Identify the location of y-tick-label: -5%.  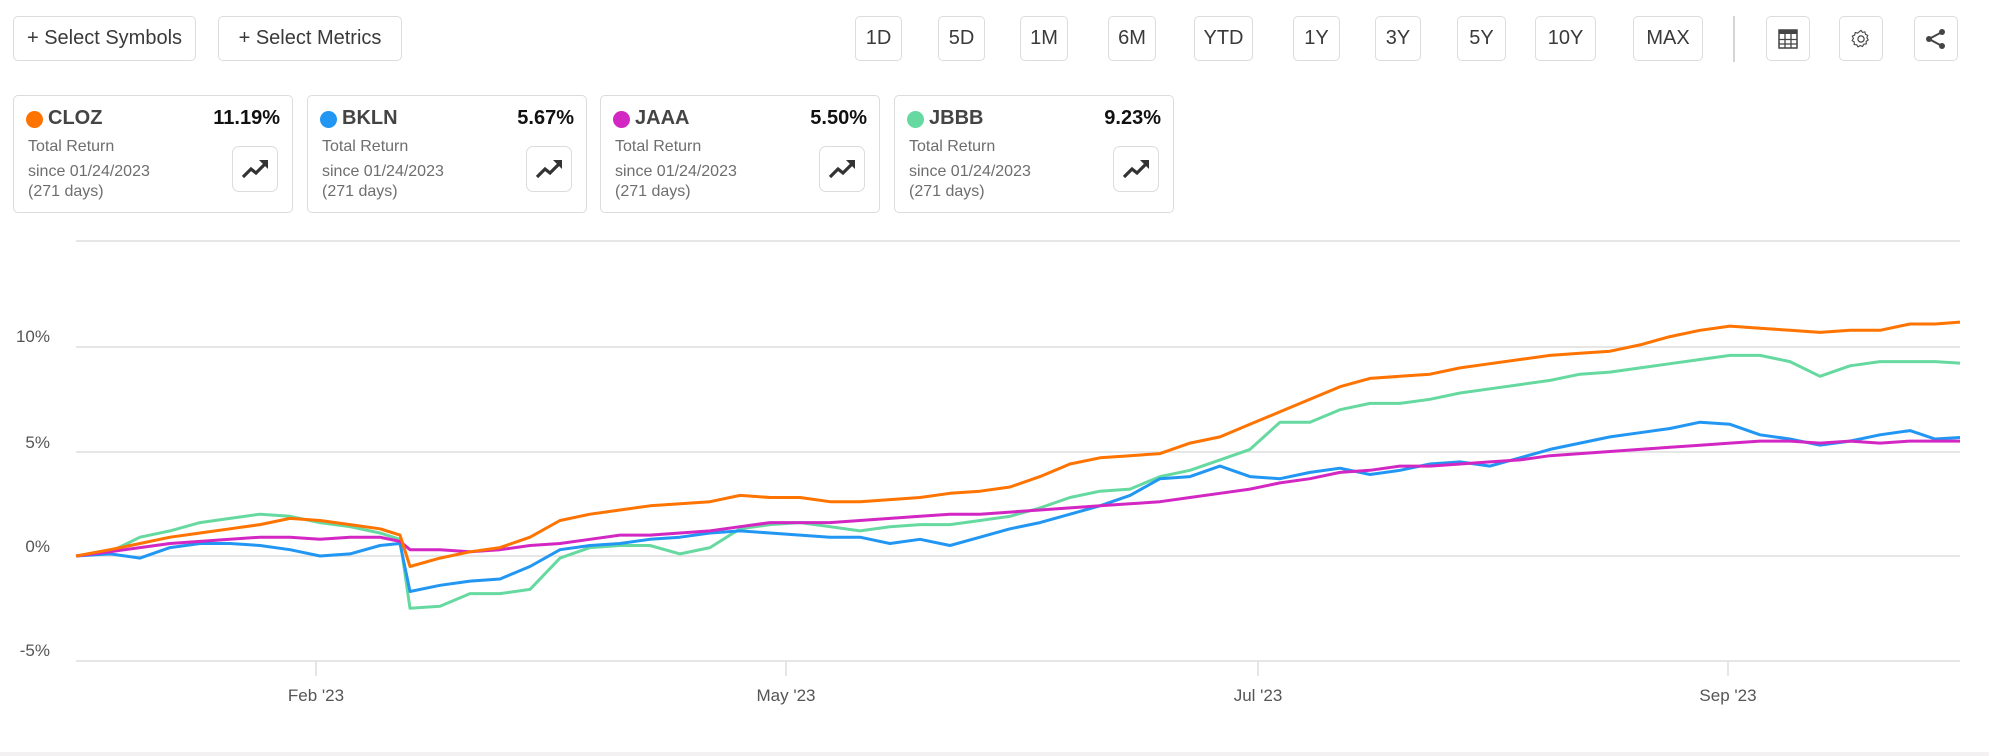
(34, 650).